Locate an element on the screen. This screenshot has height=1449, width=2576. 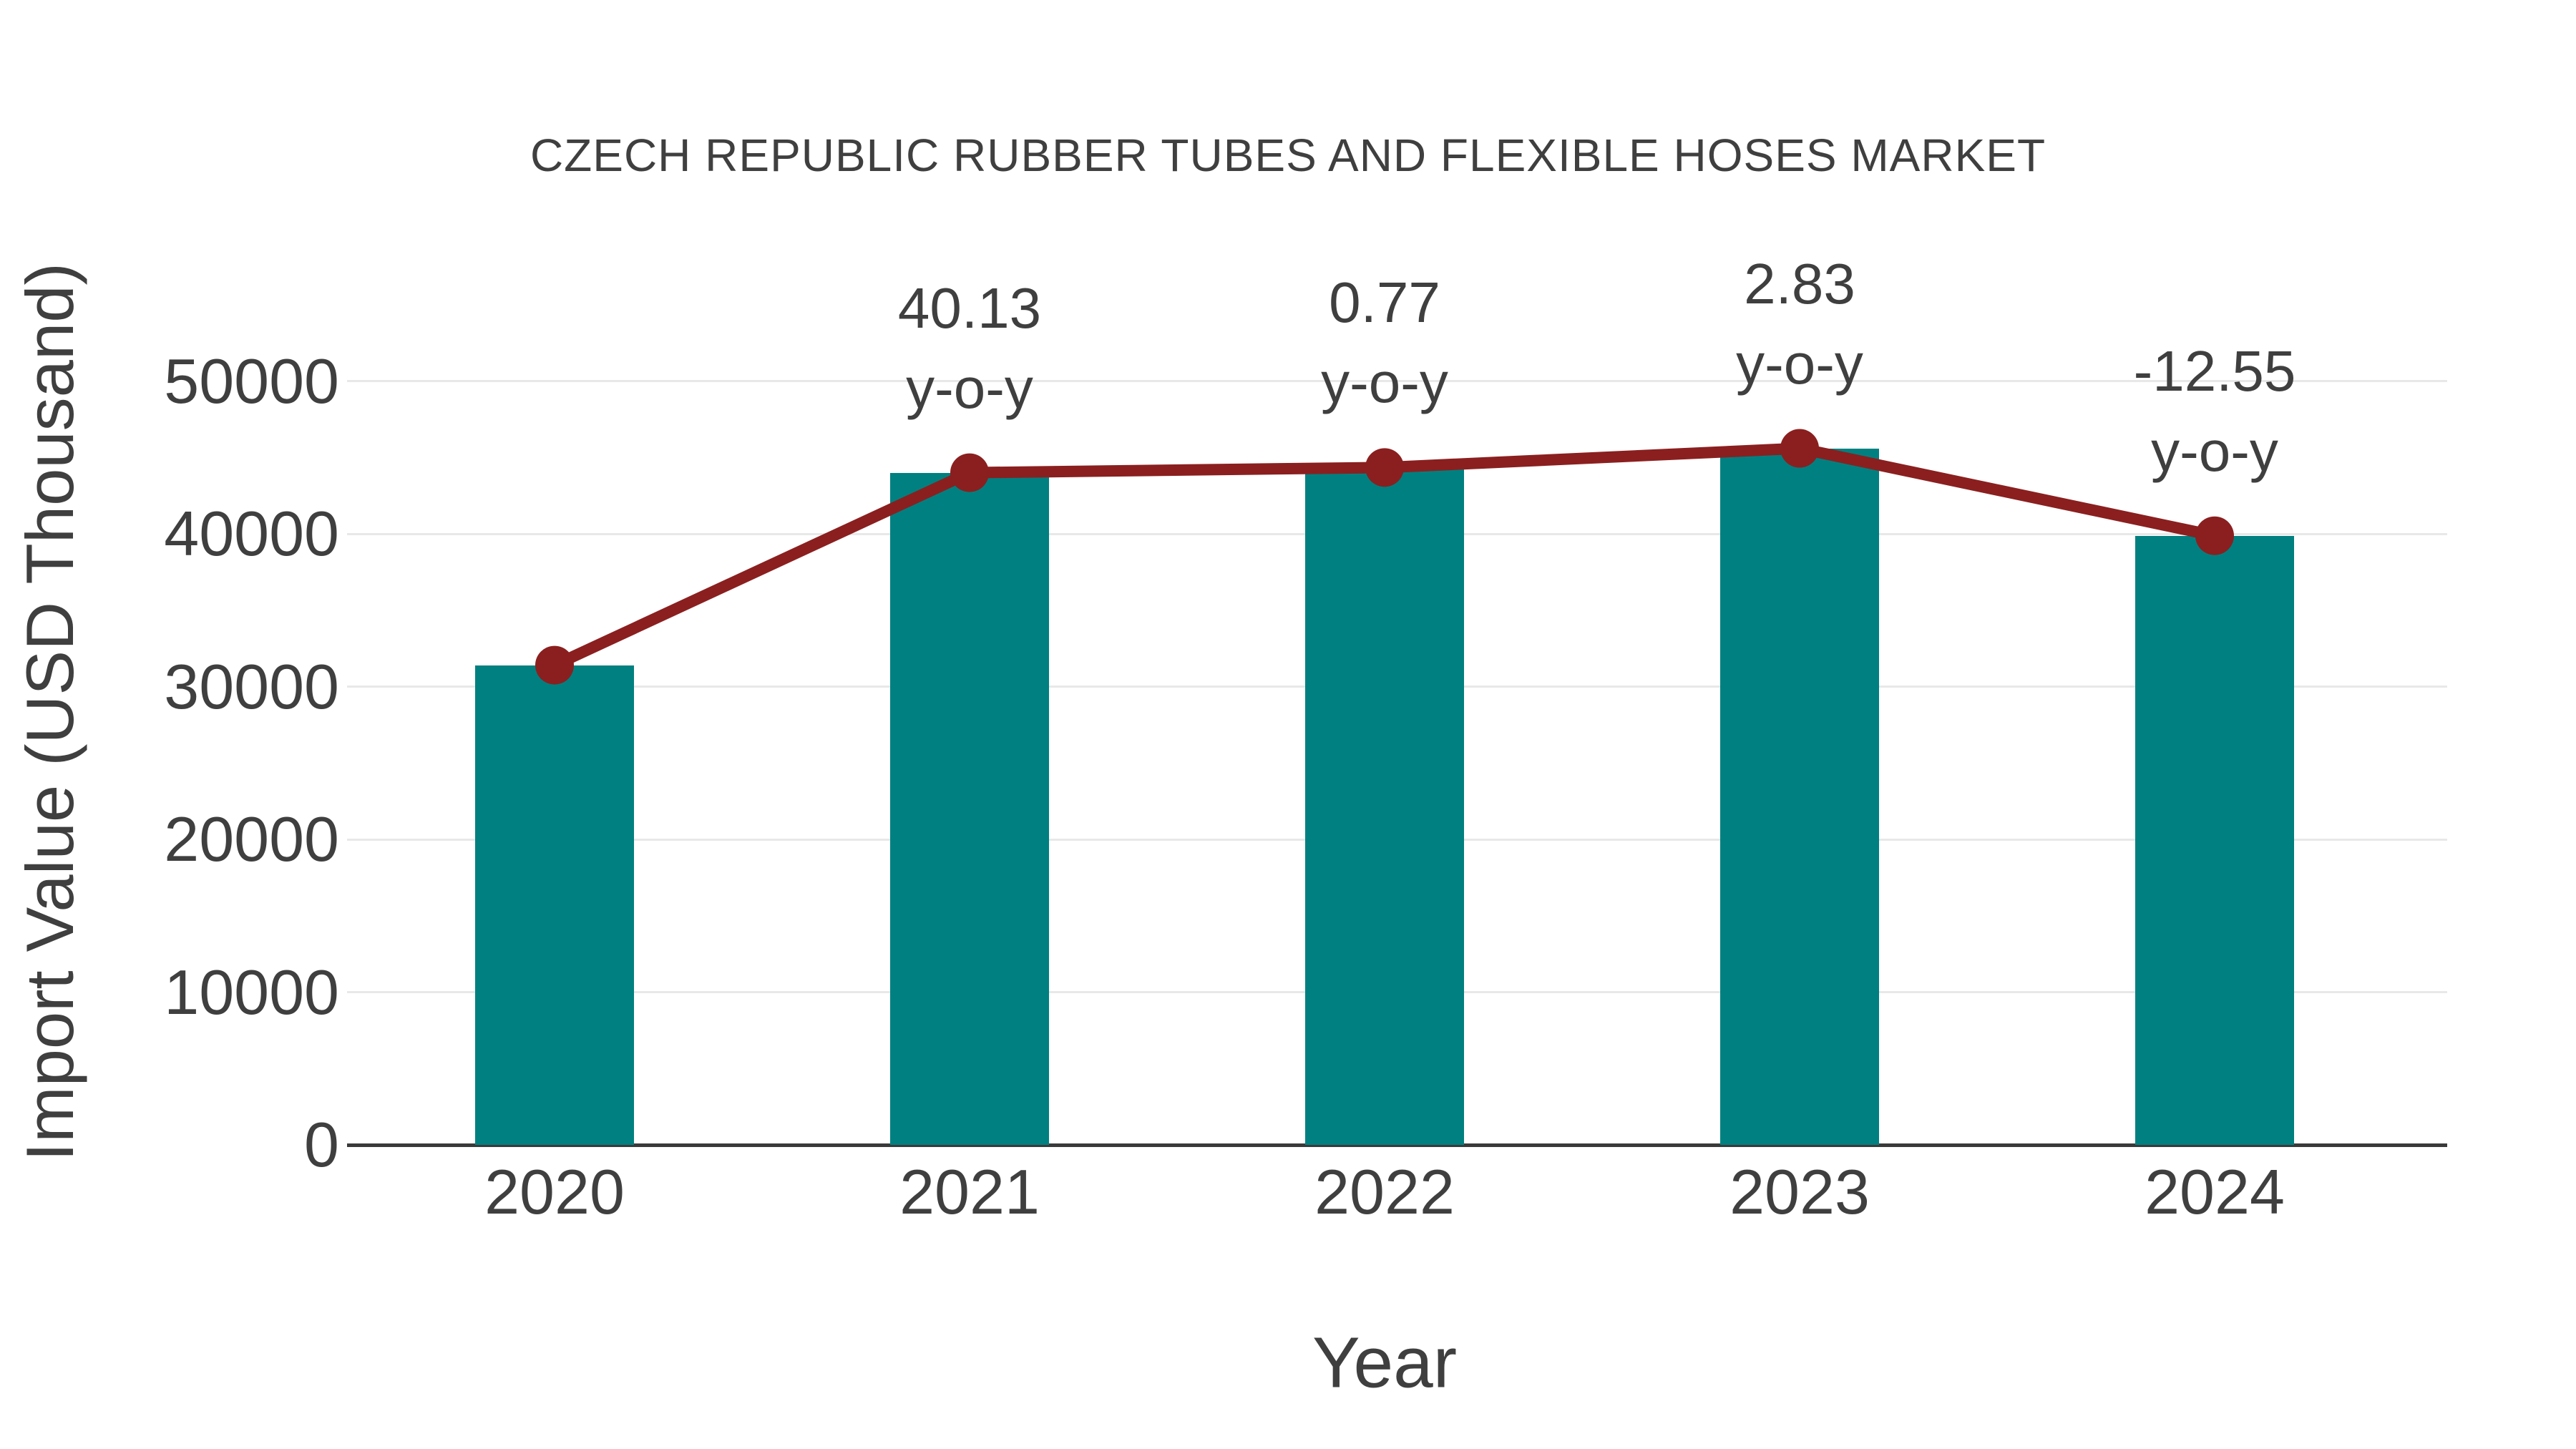
x-tick-label-2024: 2024 is located at coordinates (2215, 1191).